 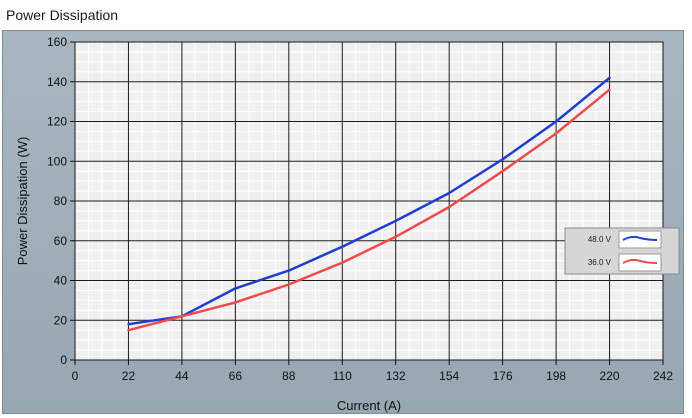 What do you see at coordinates (503, 376) in the screenshot?
I see `x-tick-label: 176` at bounding box center [503, 376].